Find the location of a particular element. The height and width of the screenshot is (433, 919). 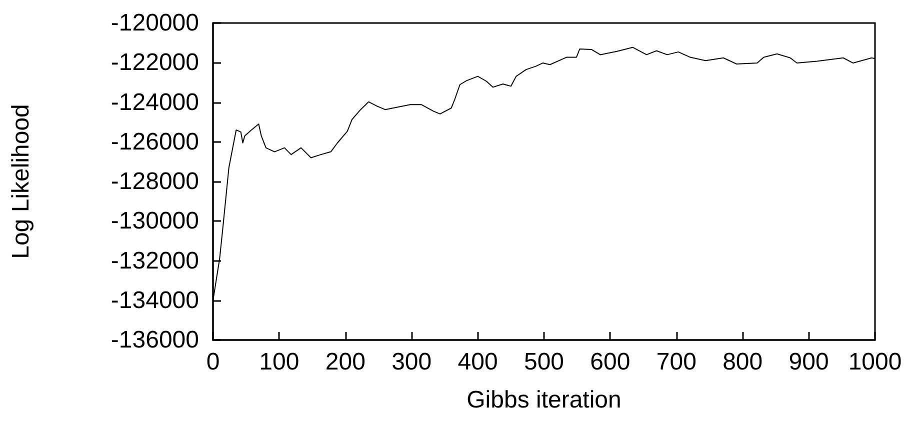

x-tick-label: 1000 is located at coordinates (875, 362).